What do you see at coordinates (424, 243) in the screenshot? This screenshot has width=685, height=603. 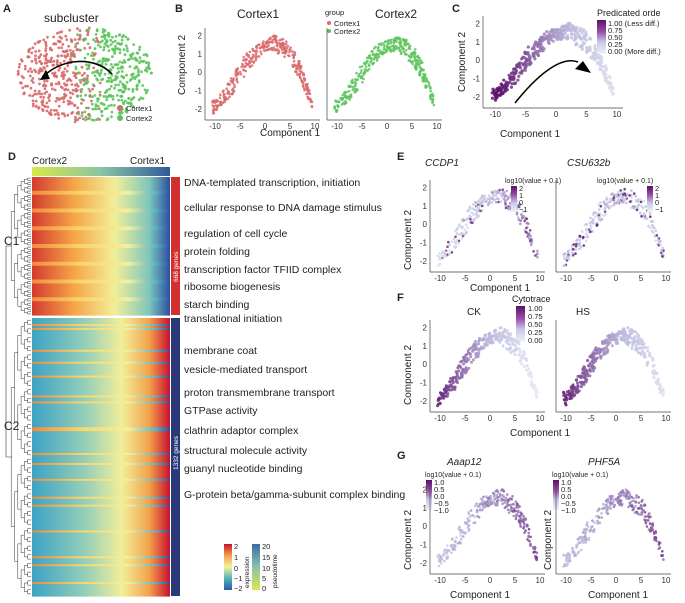 I see `y-tick-label: -1` at bounding box center [424, 243].